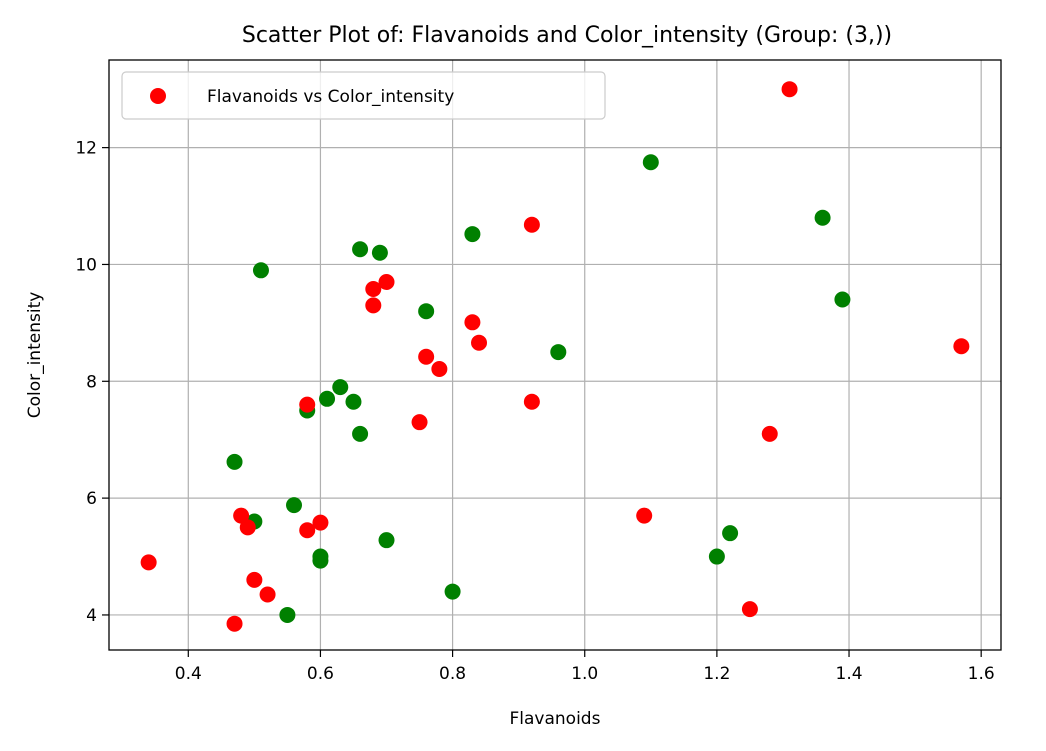 The height and width of the screenshot is (751, 1046). What do you see at coordinates (584, 674) in the screenshot?
I see `x-tick-label: 1.0` at bounding box center [584, 674].